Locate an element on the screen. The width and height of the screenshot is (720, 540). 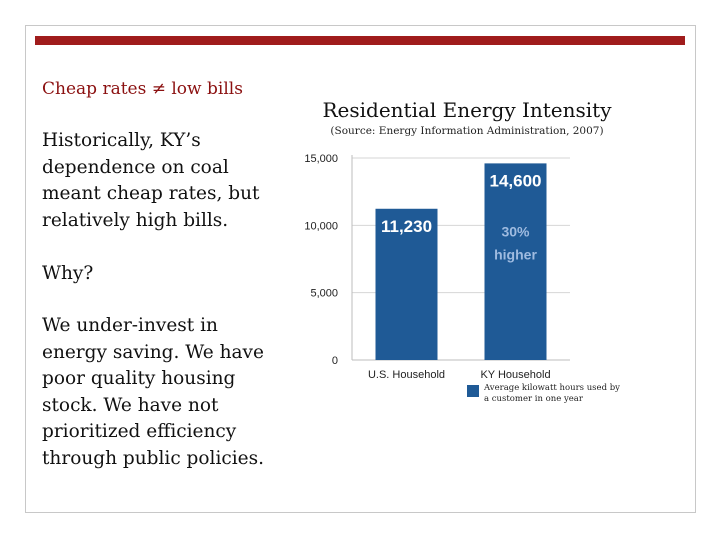
legend-swatch is located at coordinates (473, 391).